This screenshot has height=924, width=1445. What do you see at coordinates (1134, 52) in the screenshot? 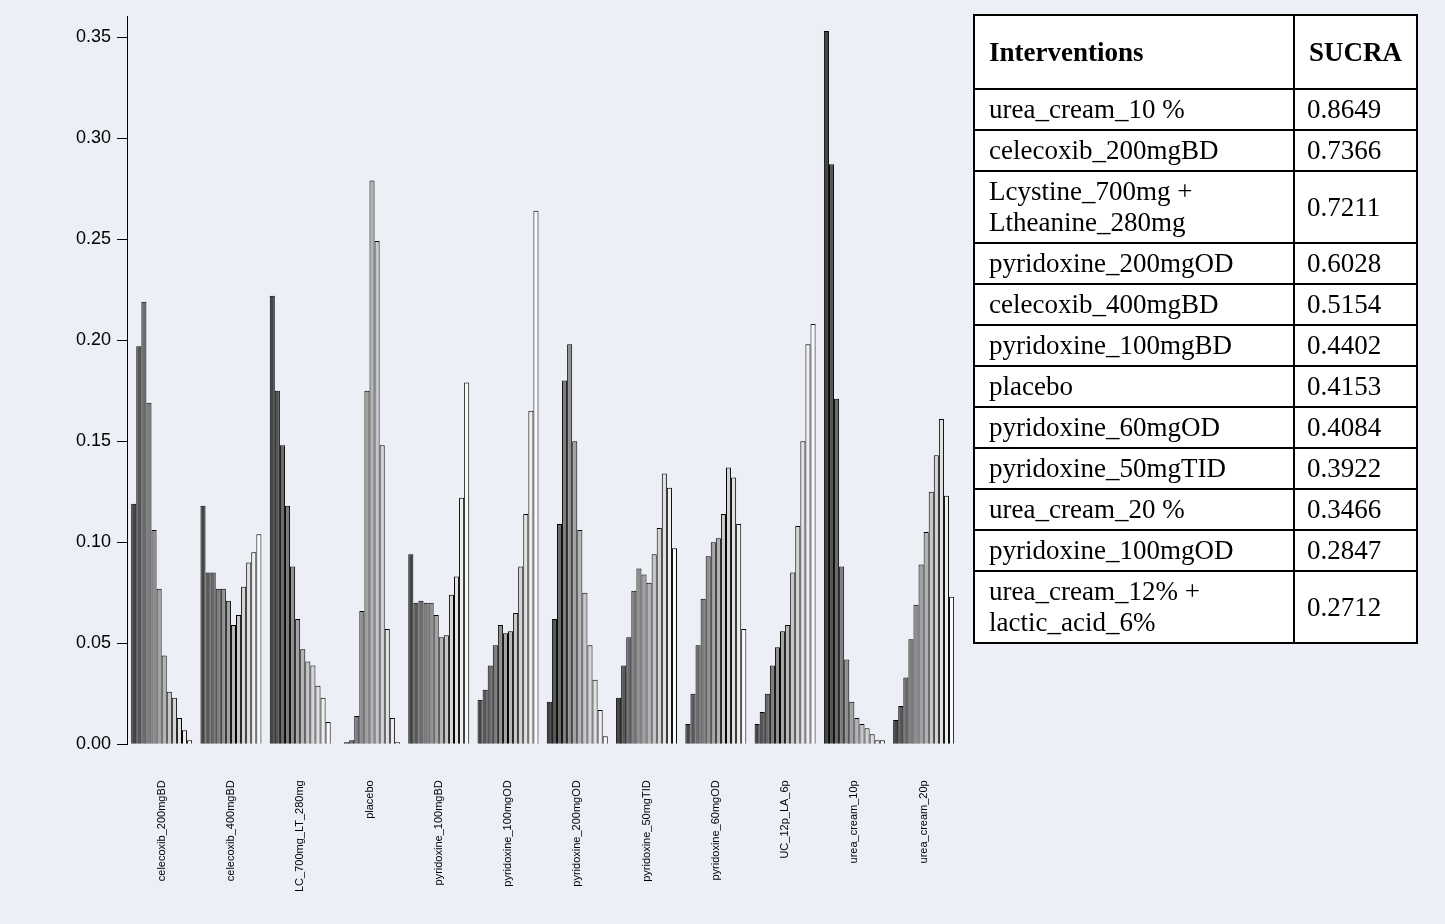
I see `text: Interventions` at bounding box center [1134, 52].